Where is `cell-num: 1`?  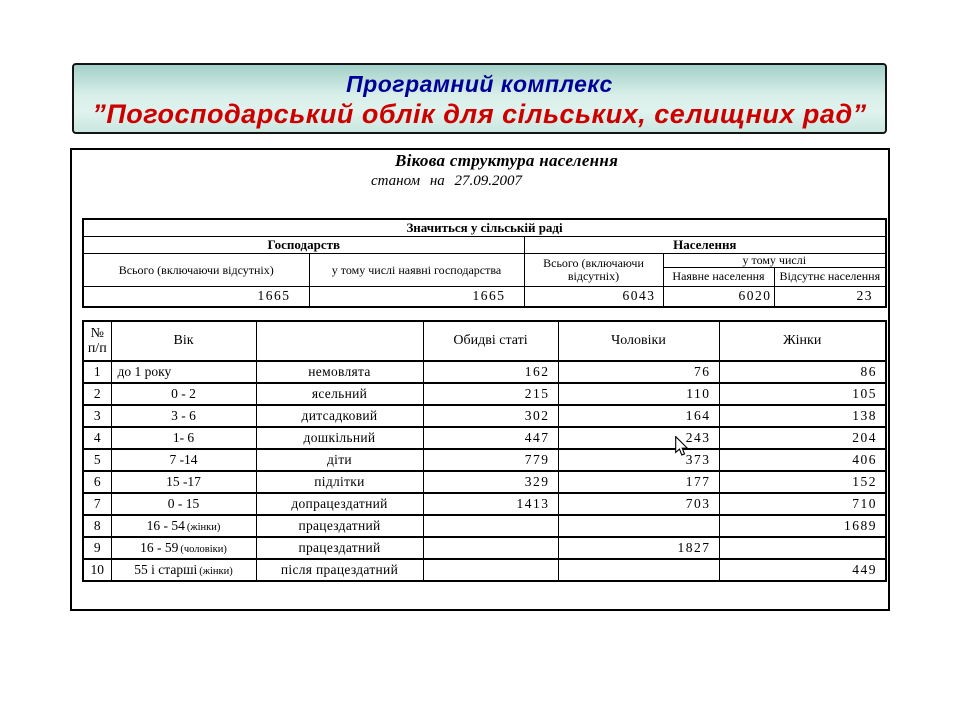
cell-num: 1 is located at coordinates (97, 372).